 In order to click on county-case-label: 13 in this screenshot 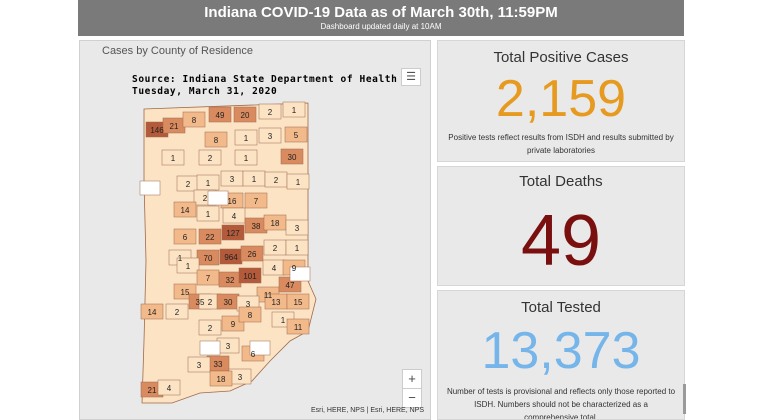, I will do `click(276, 302)`.